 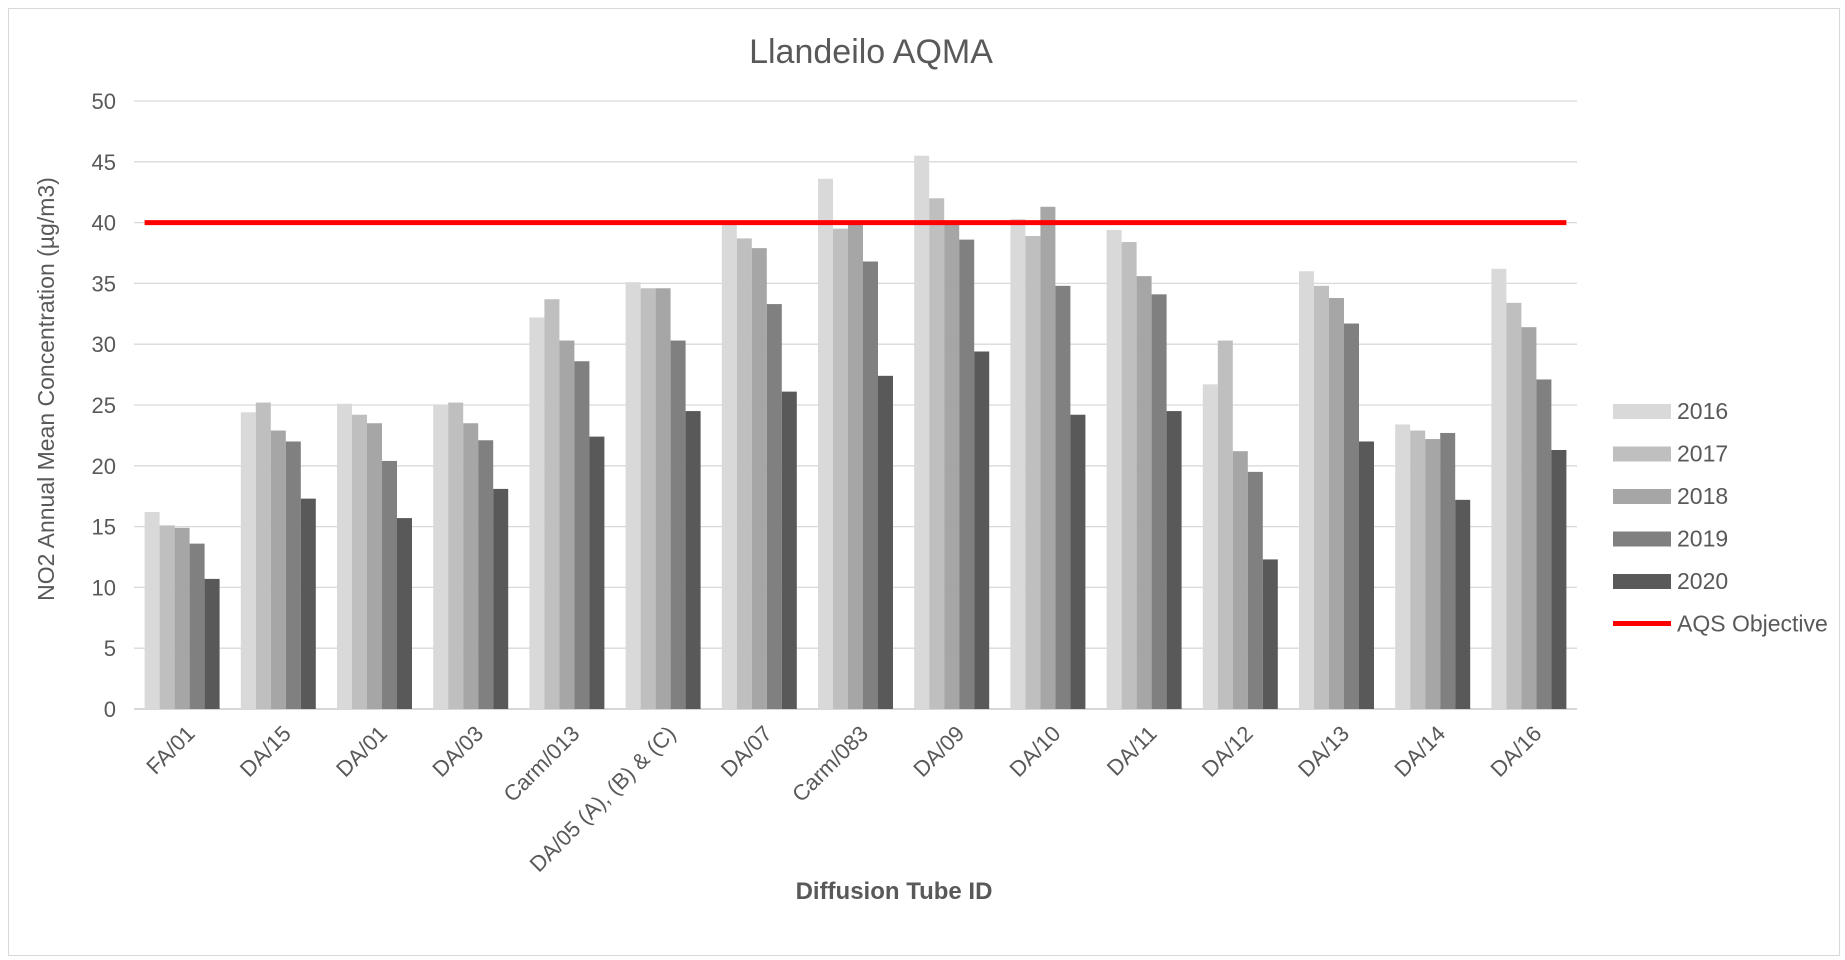 I want to click on x-tick-label: FA/01, so click(x=170, y=750).